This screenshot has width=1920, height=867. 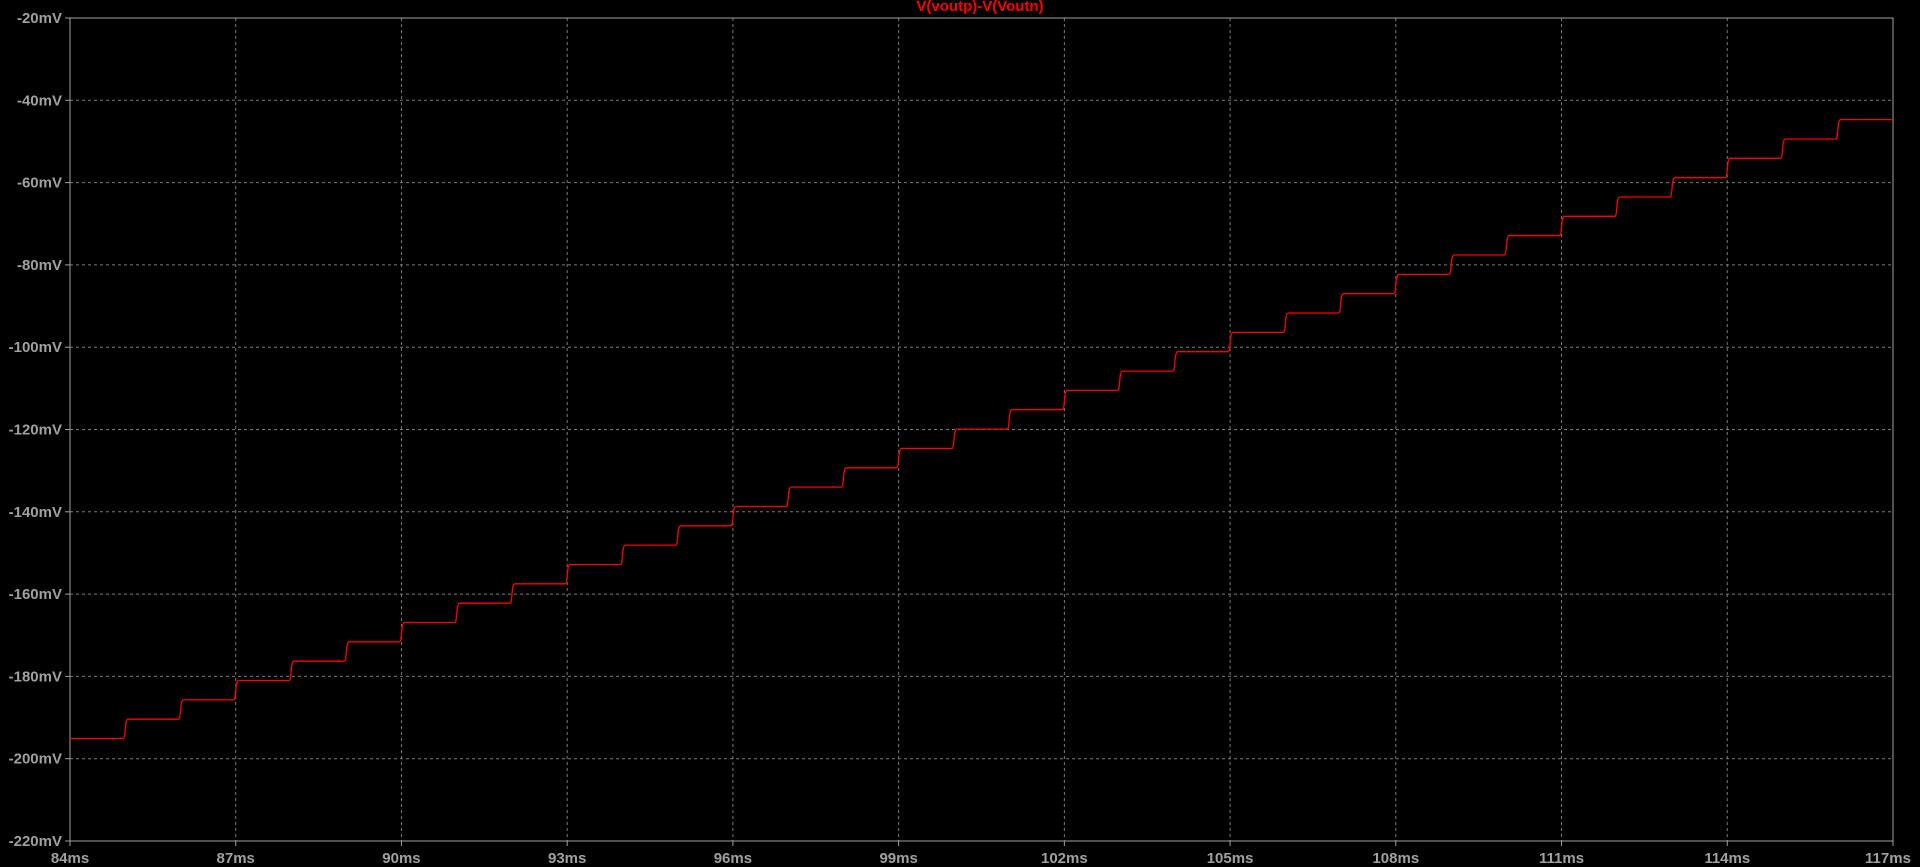 I want to click on x-tick-label: 96ms, so click(x=733, y=858).